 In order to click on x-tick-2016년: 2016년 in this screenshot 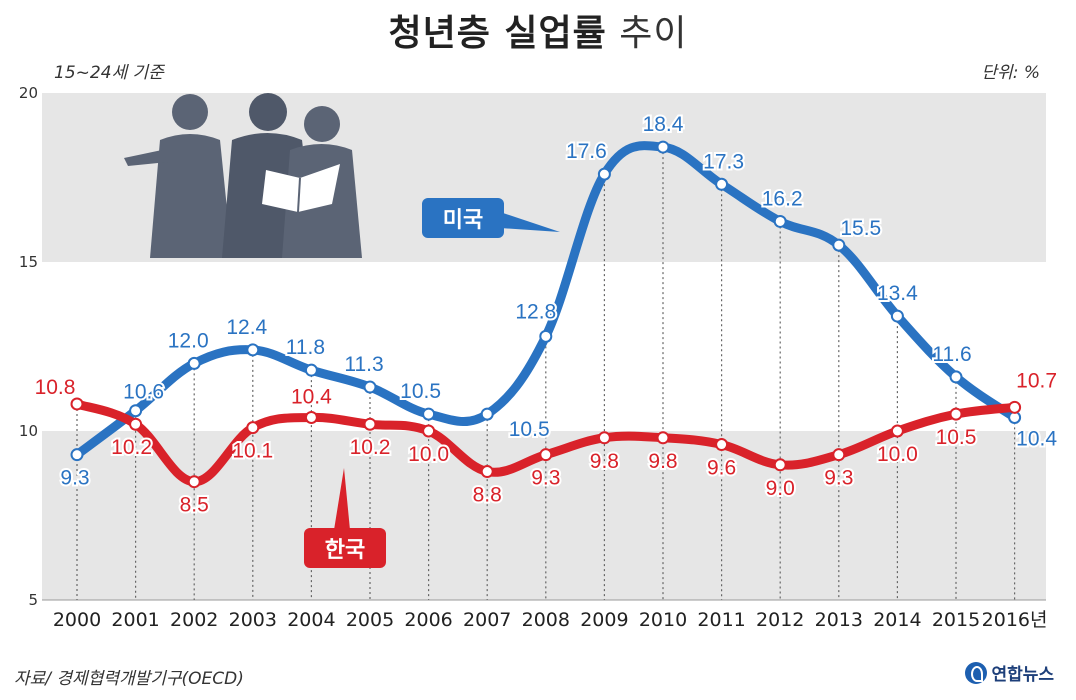, I will do `click(1015, 620)`.